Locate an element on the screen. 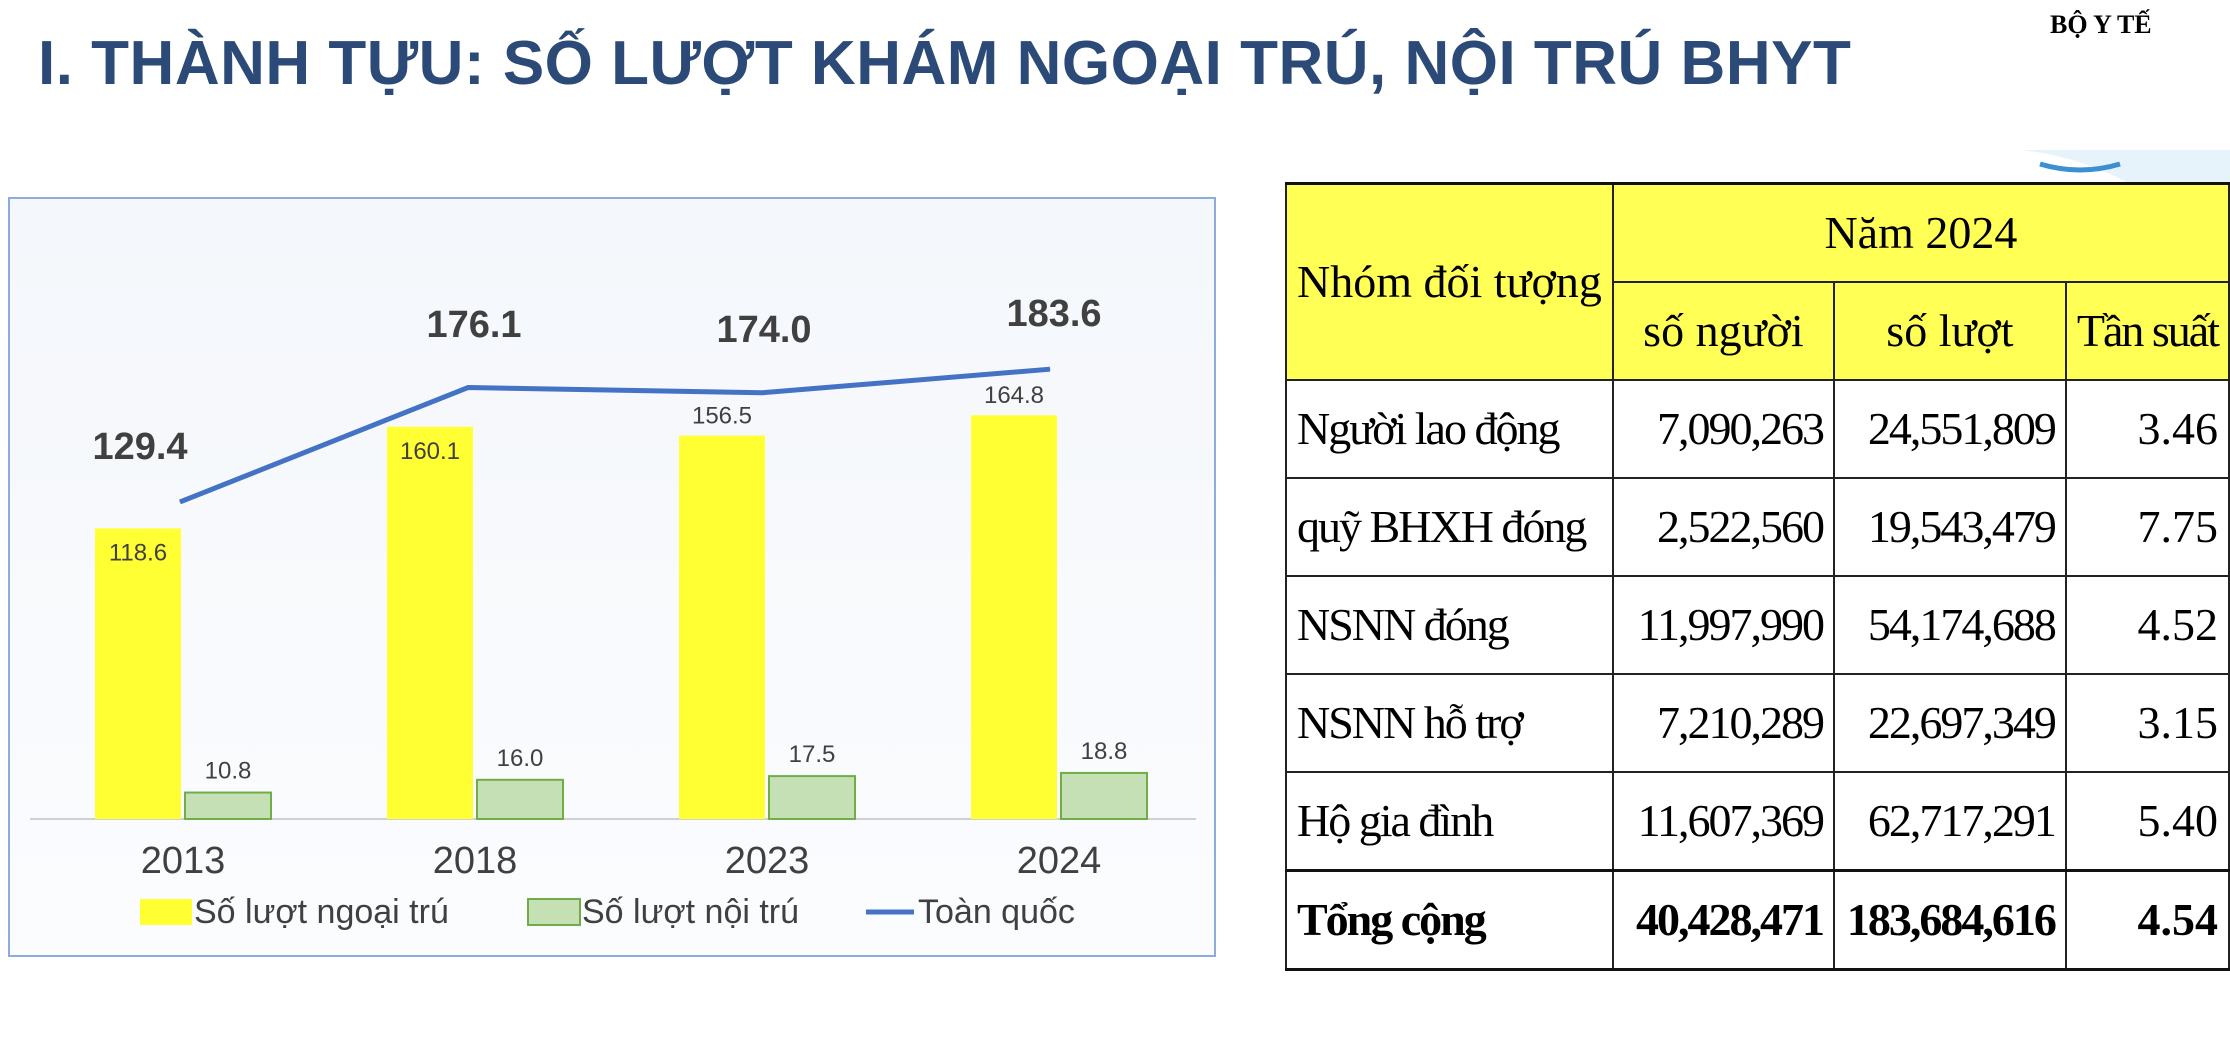 The width and height of the screenshot is (2230, 1048). header-col-visits-label: số lượt is located at coordinates (1950, 330).